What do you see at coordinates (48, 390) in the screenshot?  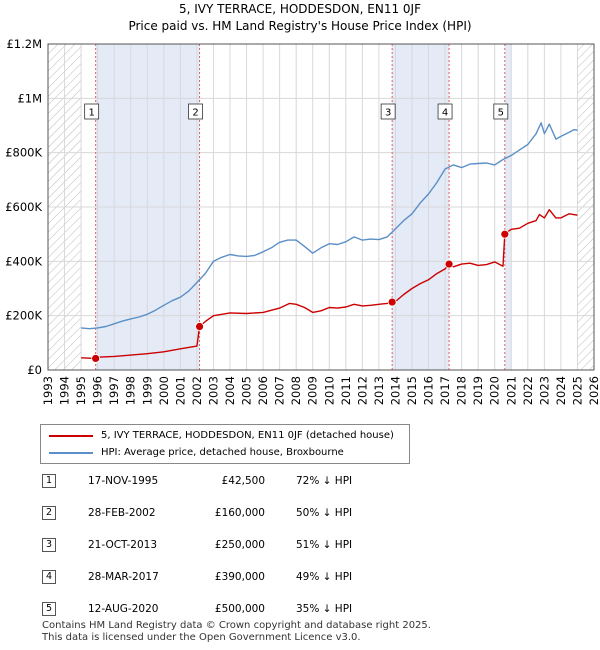 I see `x-tick-label: 1993` at bounding box center [48, 390].